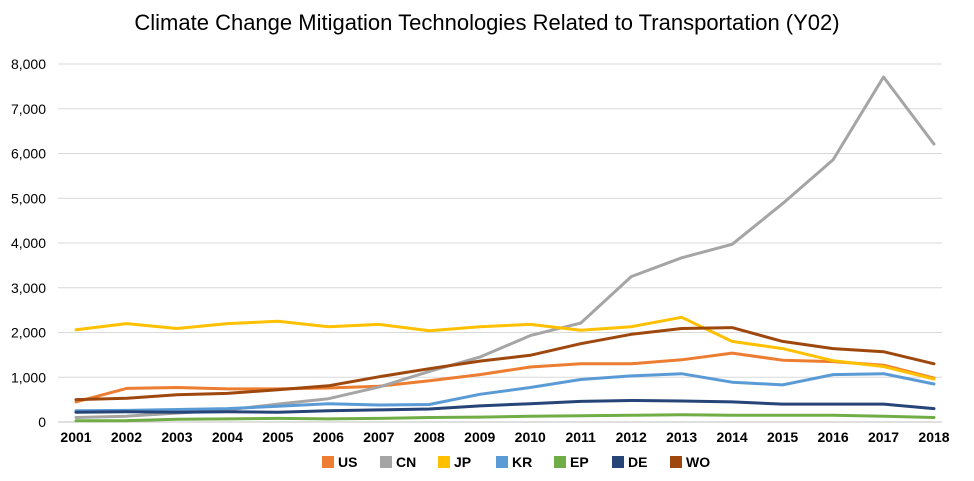  I want to click on series-line-ep, so click(505, 418).